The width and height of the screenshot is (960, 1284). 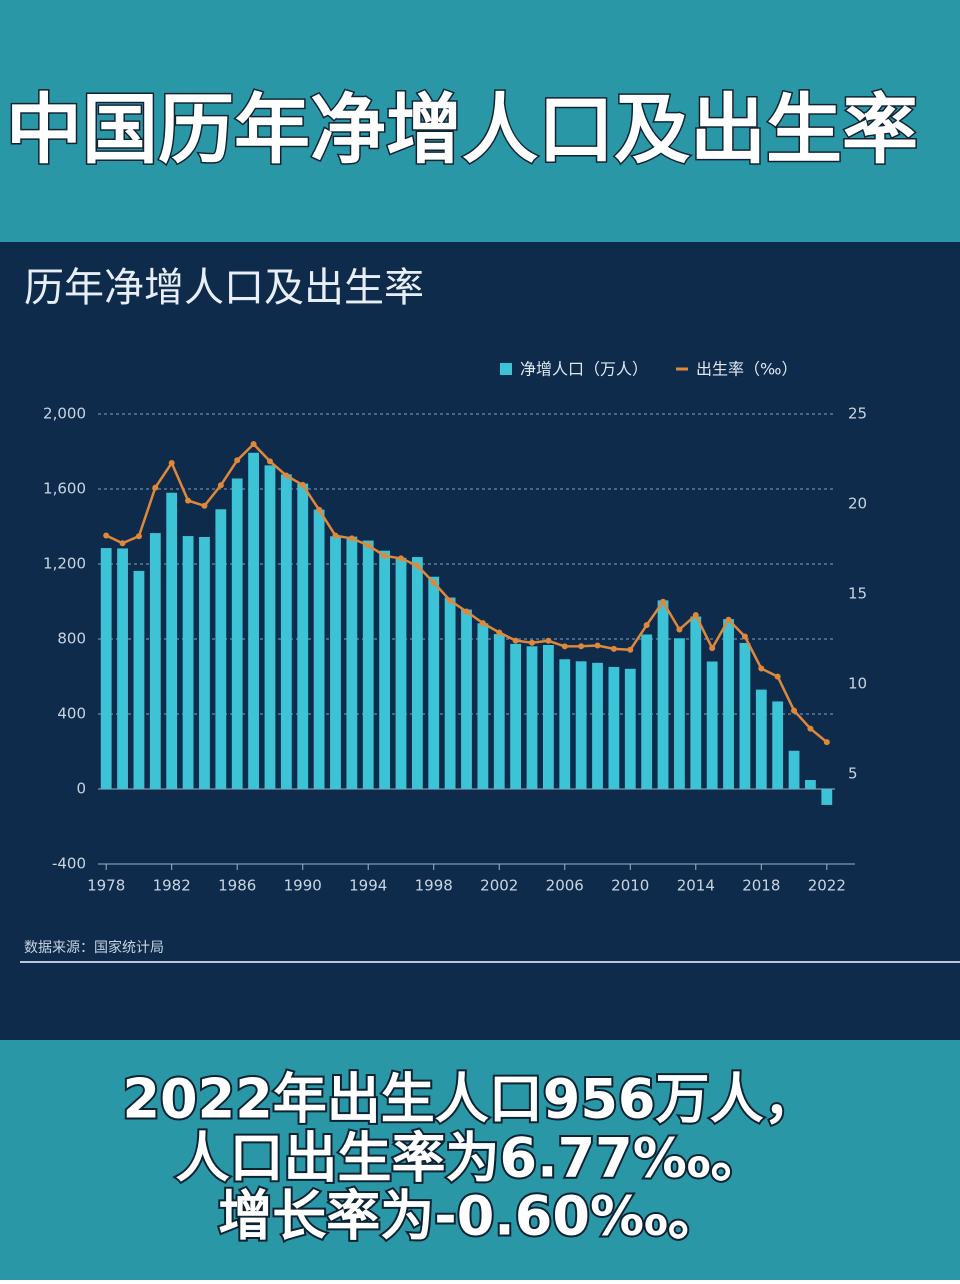 I want to click on y-tick-label: 400, so click(x=71, y=714).